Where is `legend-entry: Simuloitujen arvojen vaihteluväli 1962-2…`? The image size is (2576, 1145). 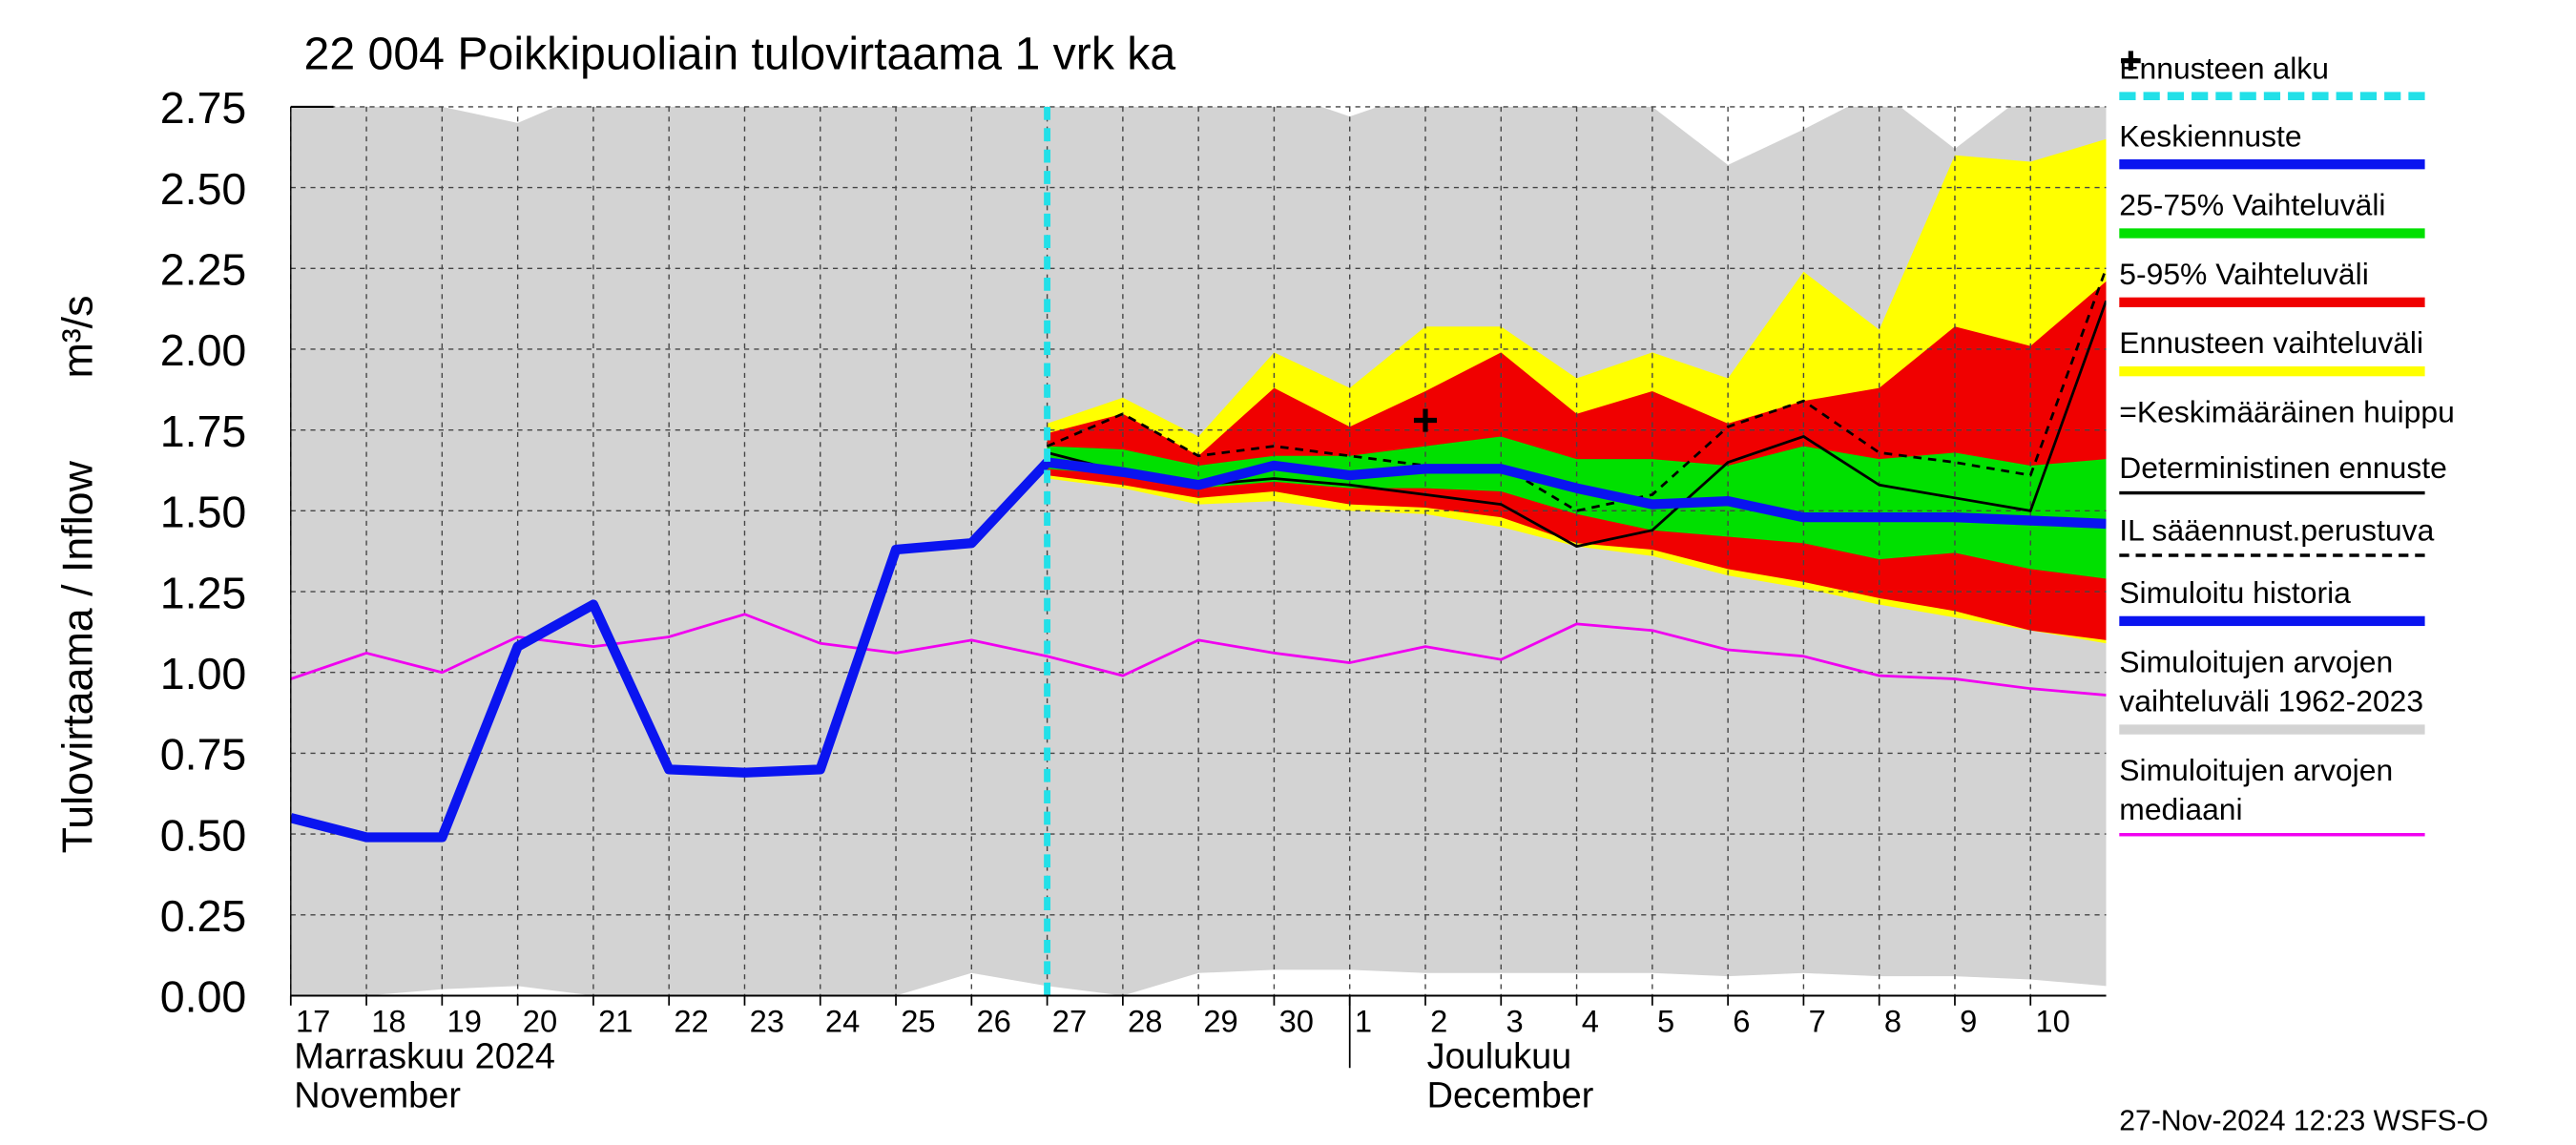 legend-entry: Simuloitujen arvojen vaihteluväli 1962-2… is located at coordinates (2309, 689).